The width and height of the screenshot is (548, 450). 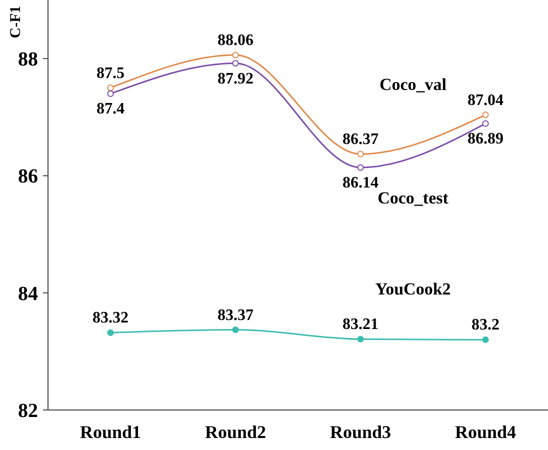 What do you see at coordinates (236, 41) in the screenshot?
I see `data-label: 88.06` at bounding box center [236, 41].